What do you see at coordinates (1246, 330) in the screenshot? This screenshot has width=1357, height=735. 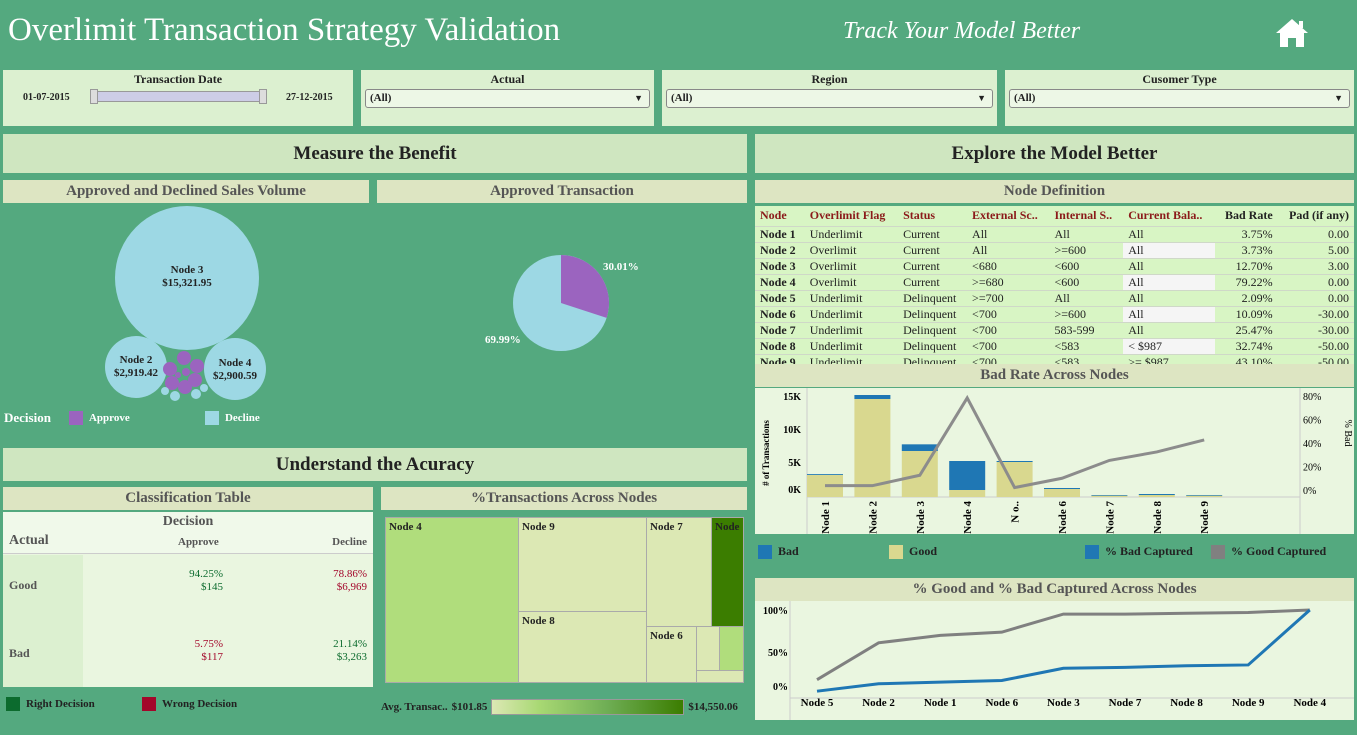 I see `table-cell: 25.47%` at bounding box center [1246, 330].